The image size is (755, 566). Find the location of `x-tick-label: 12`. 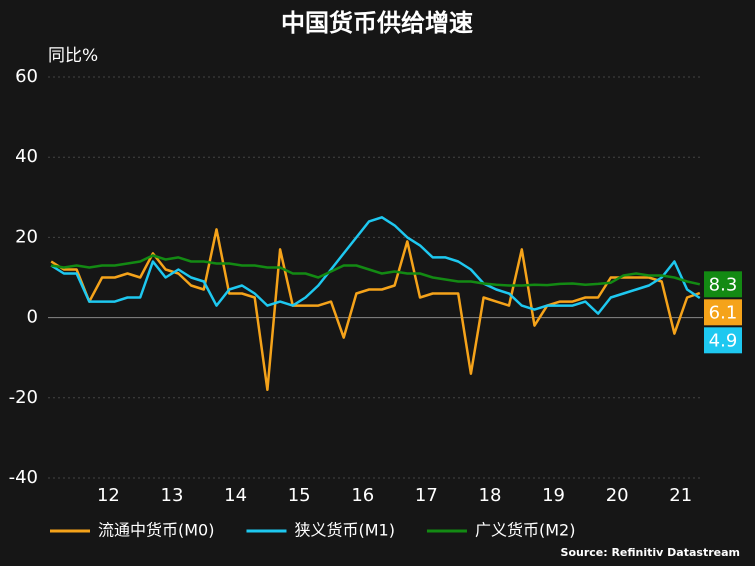

x-tick-label: 12 is located at coordinates (108, 495).